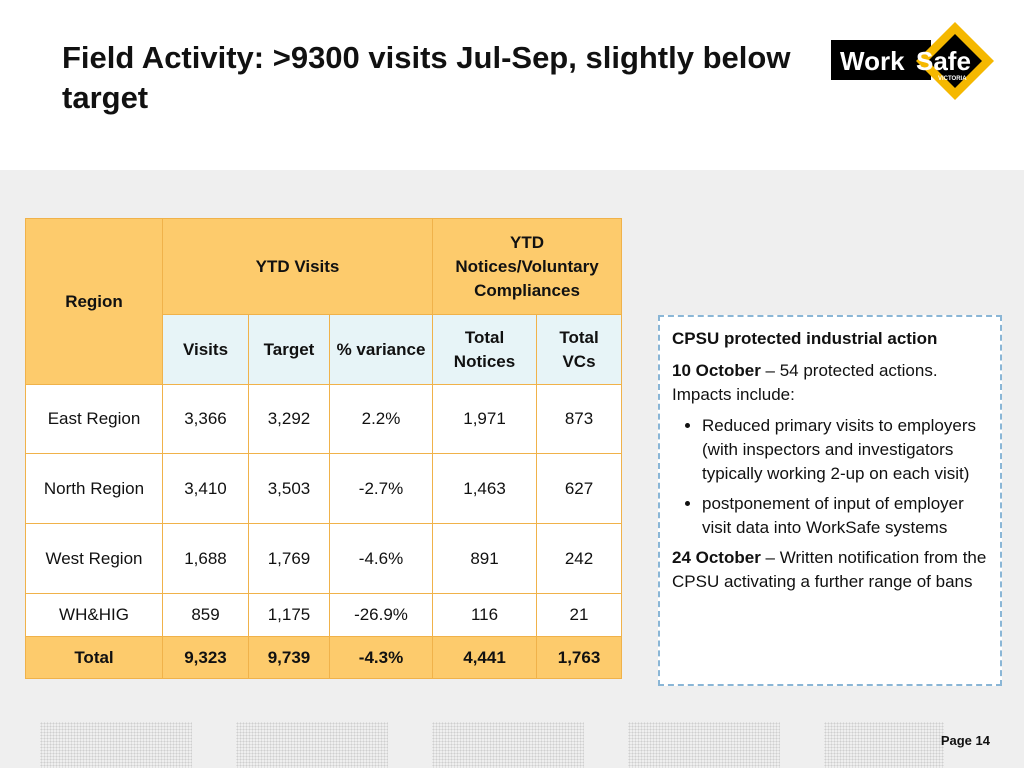  Describe the element at coordinates (579, 615) in the screenshot. I see `cell-vcs: 21` at that location.